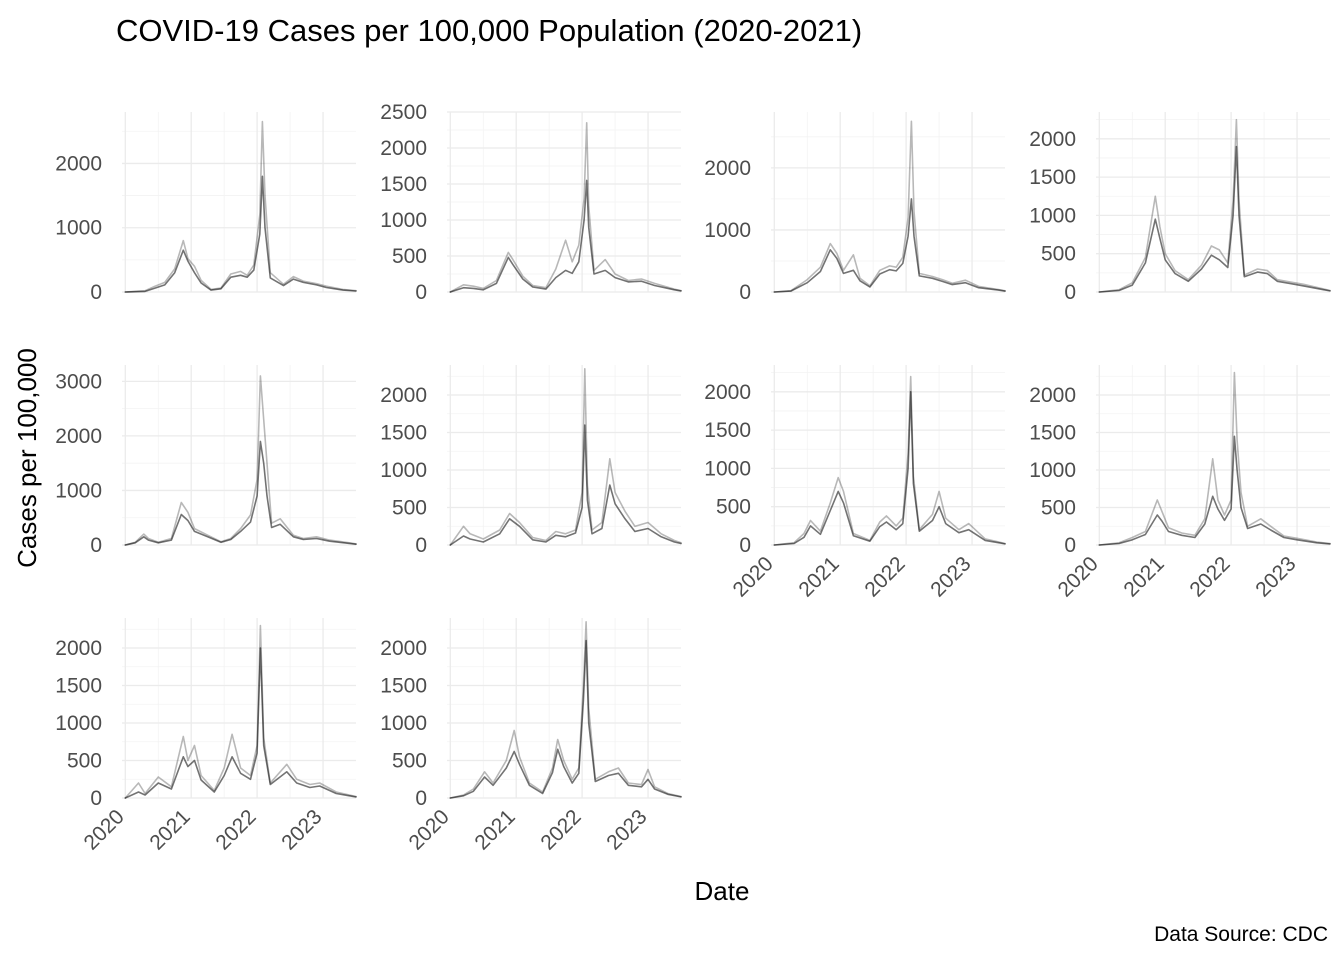 Image resolution: width=1344 pixels, height=960 pixels. What do you see at coordinates (562, 341) in the screenshot?
I see `facet-label: New Jersey, Puerto Rico` at bounding box center [562, 341].